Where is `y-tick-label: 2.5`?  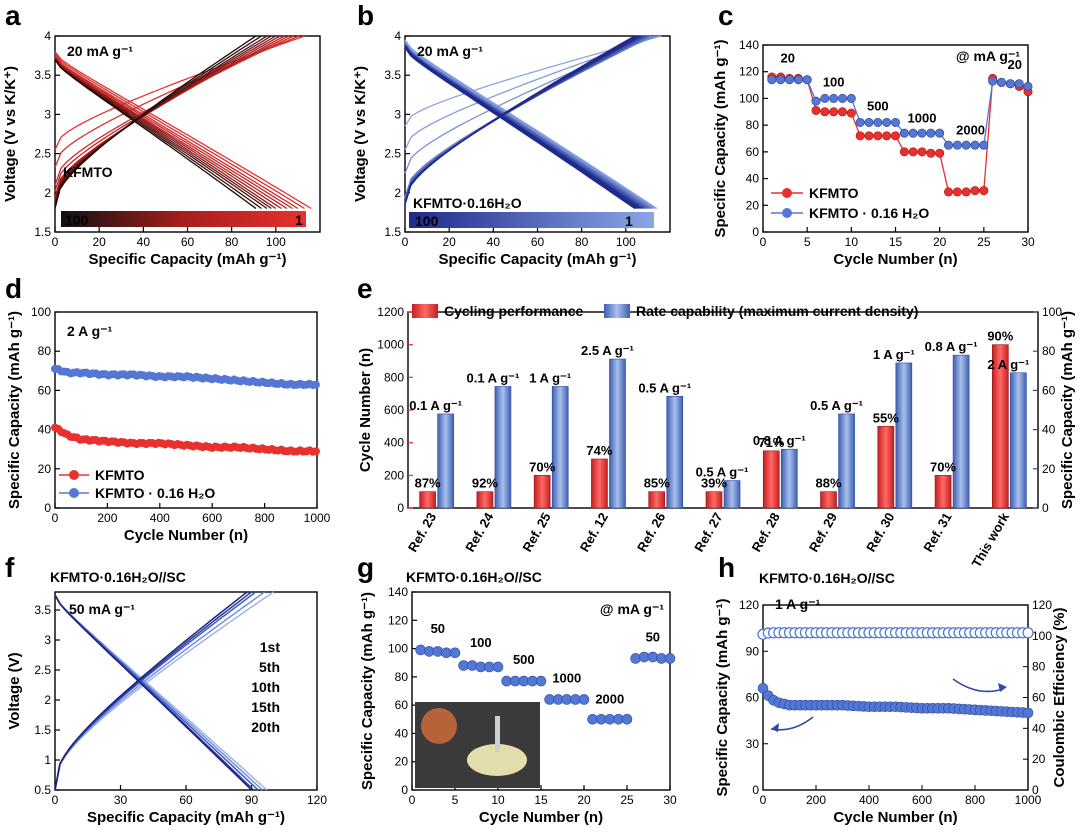 y-tick-label: 2.5 is located at coordinates (42, 154).